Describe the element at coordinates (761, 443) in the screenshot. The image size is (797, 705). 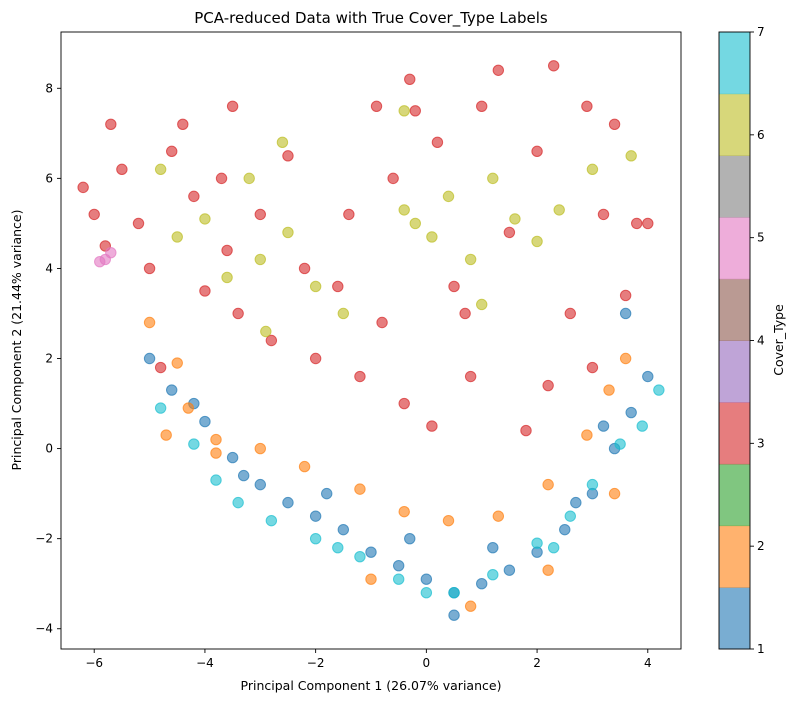
I see `colorbar-tick-label: 3` at that location.